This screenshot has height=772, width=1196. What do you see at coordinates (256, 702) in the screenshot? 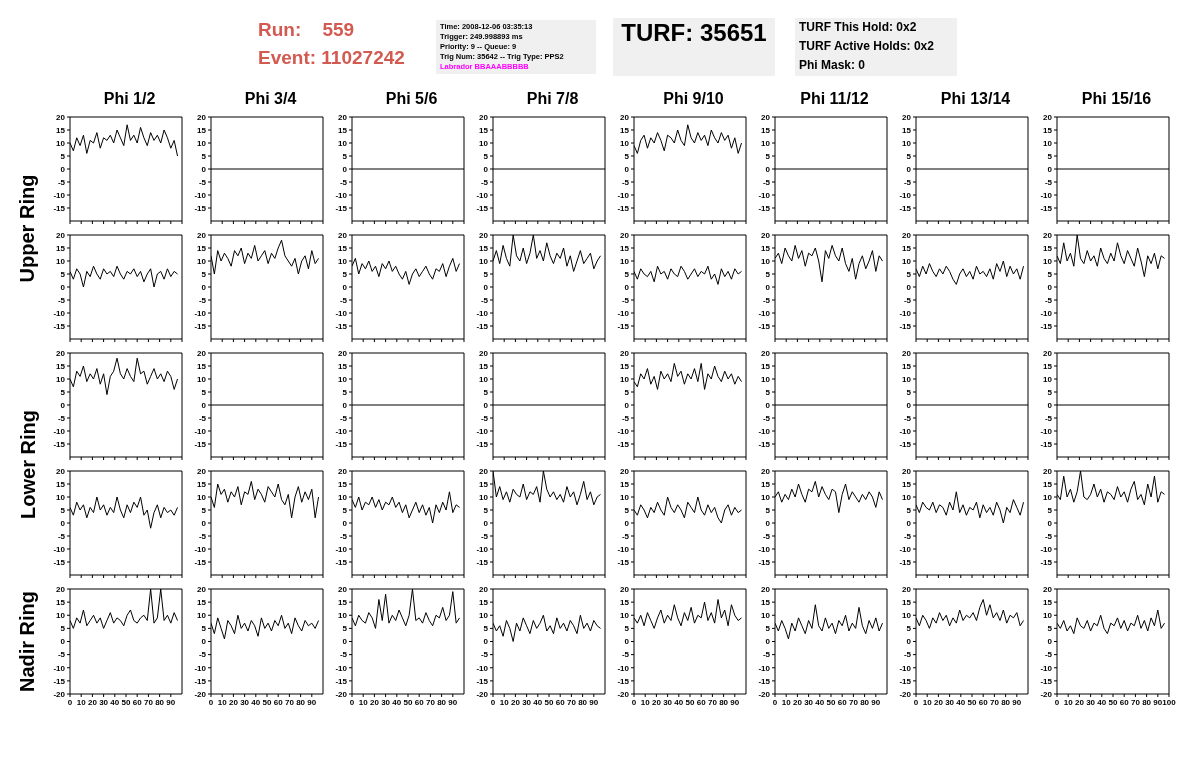
I see `x-tick-label: 40` at bounding box center [256, 702].